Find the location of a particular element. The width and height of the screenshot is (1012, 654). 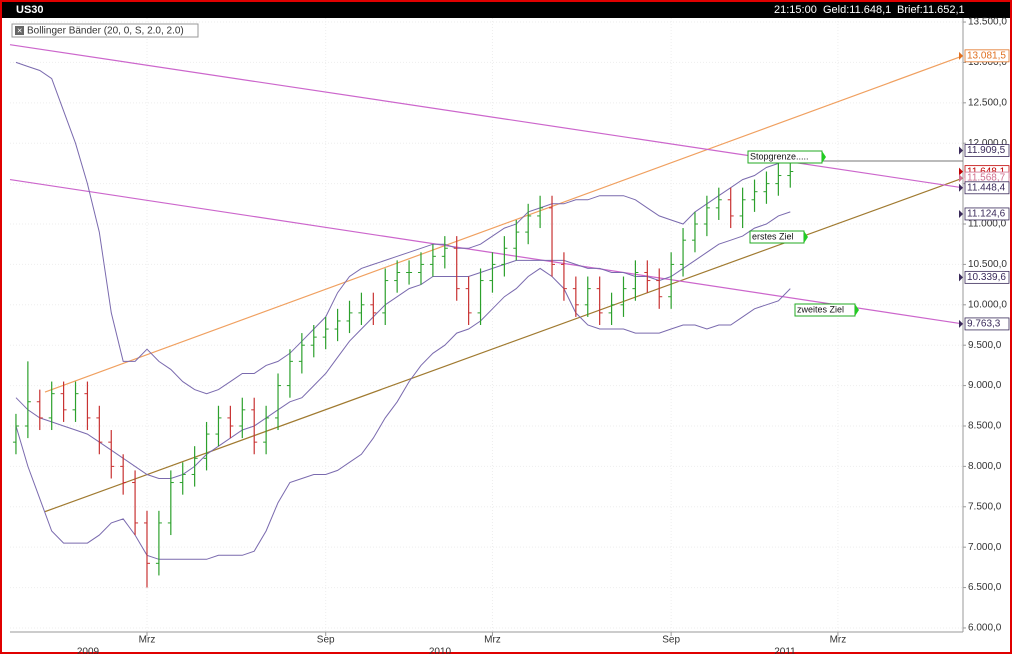

legend-text: Bollinger Bänder (20, 0, S, 2.0, 2.0) is located at coordinates (105, 31).